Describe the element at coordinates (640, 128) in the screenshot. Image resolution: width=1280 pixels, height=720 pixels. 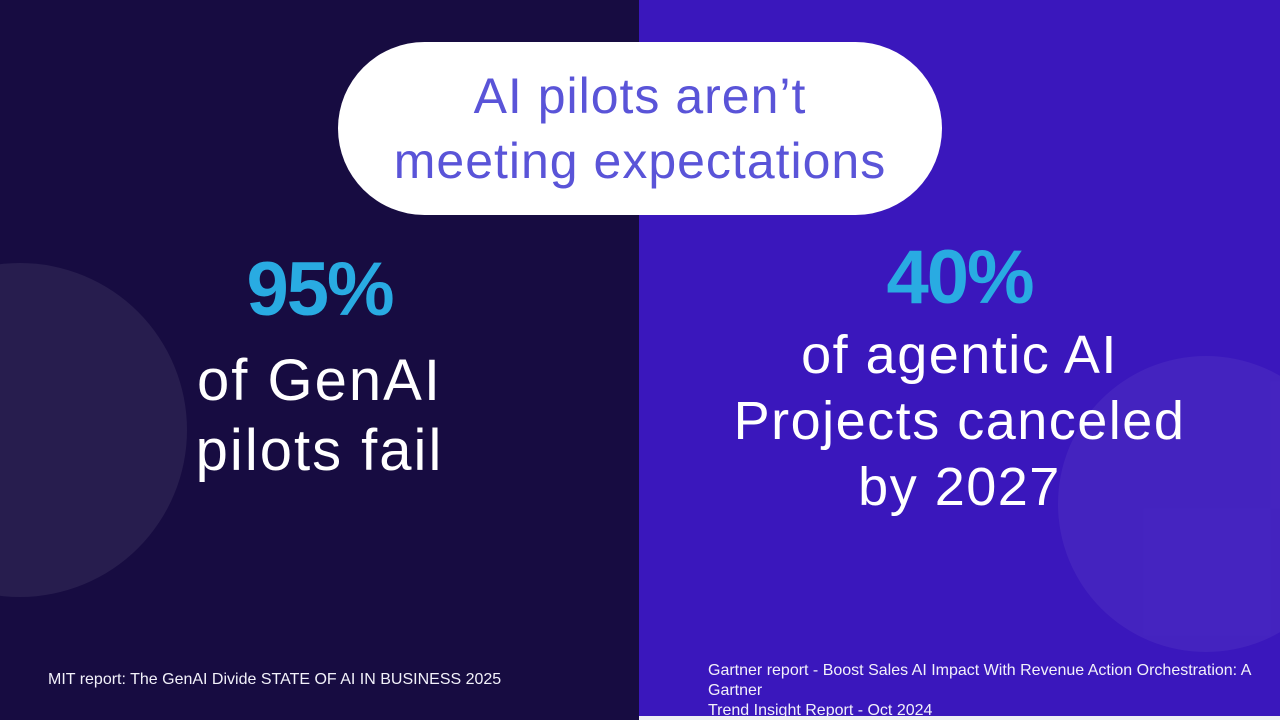
I see `title-pill: AI pilots aren’t meeting expectations` at that location.